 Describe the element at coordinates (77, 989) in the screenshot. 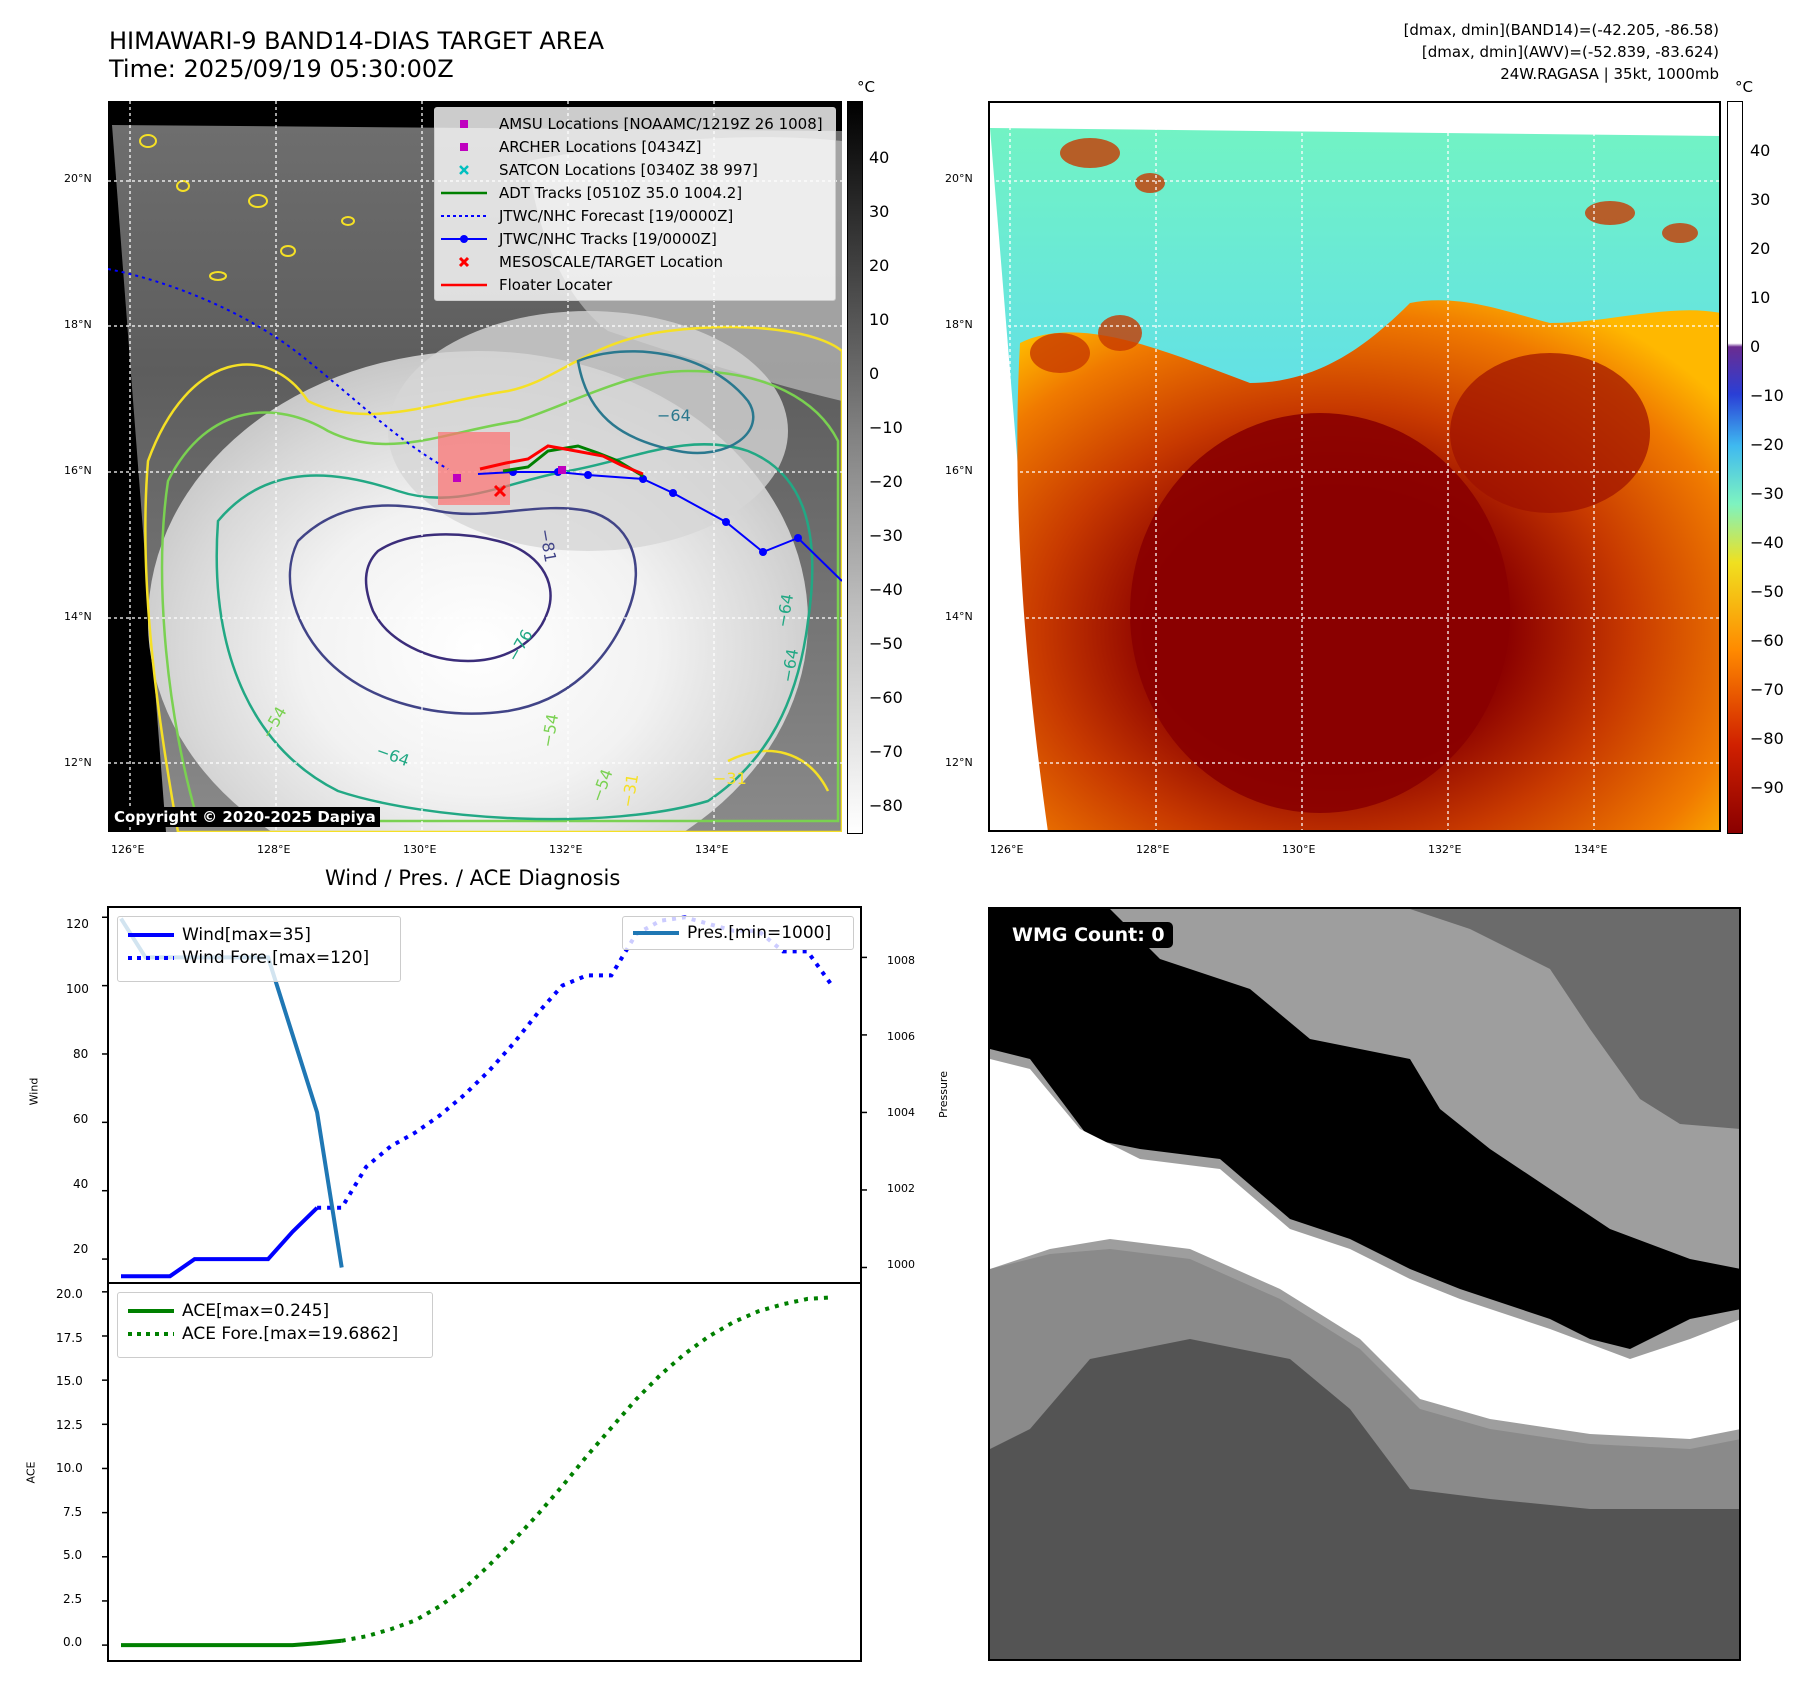

I see `wind-tick: 100` at that location.